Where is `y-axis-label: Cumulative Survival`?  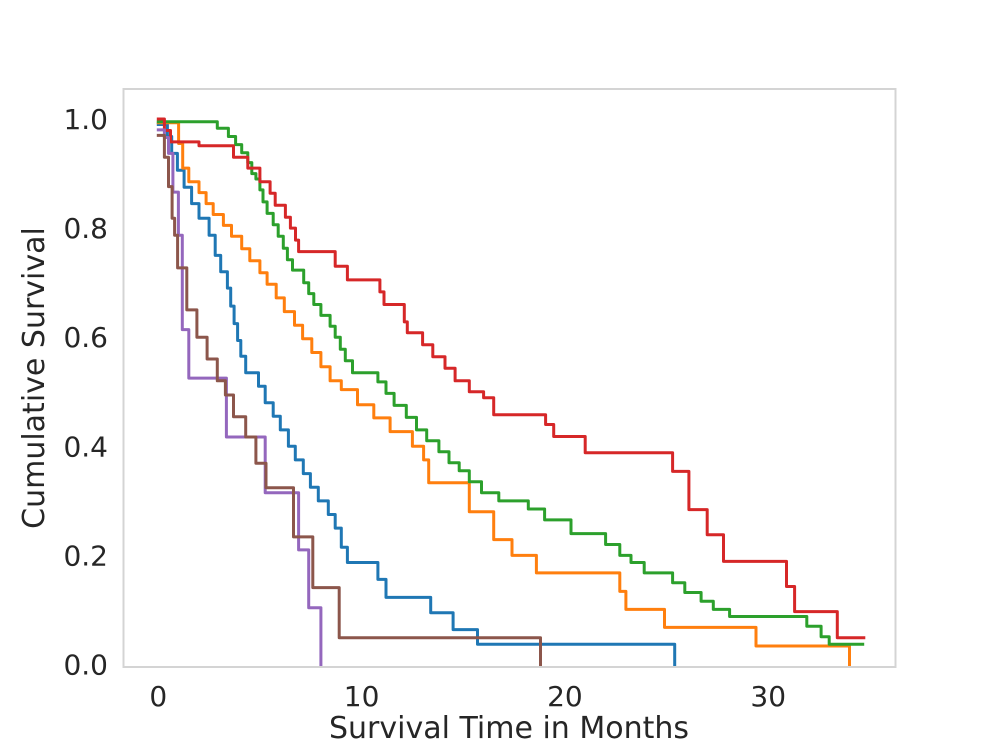 y-axis-label: Cumulative Survival is located at coordinates (34, 378).